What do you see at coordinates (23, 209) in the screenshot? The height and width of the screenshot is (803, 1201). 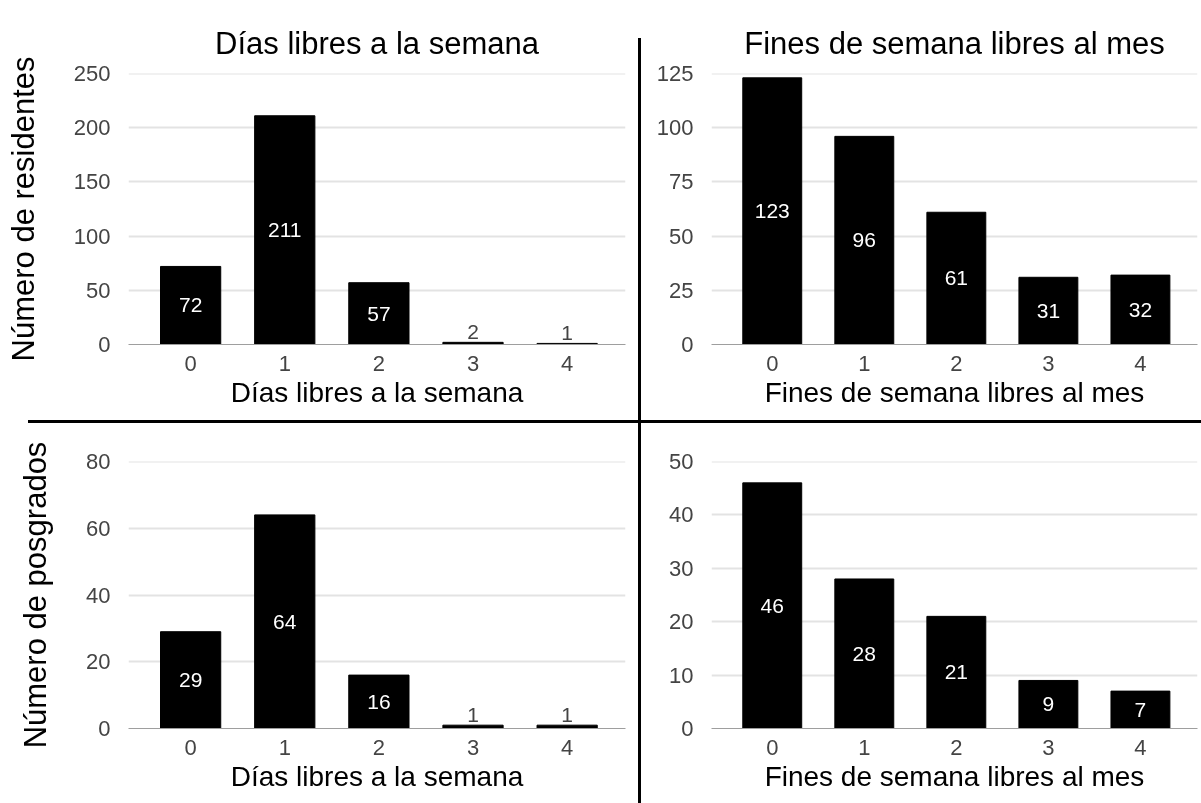 I see `y-axis-title: Número de residentes` at bounding box center [23, 209].